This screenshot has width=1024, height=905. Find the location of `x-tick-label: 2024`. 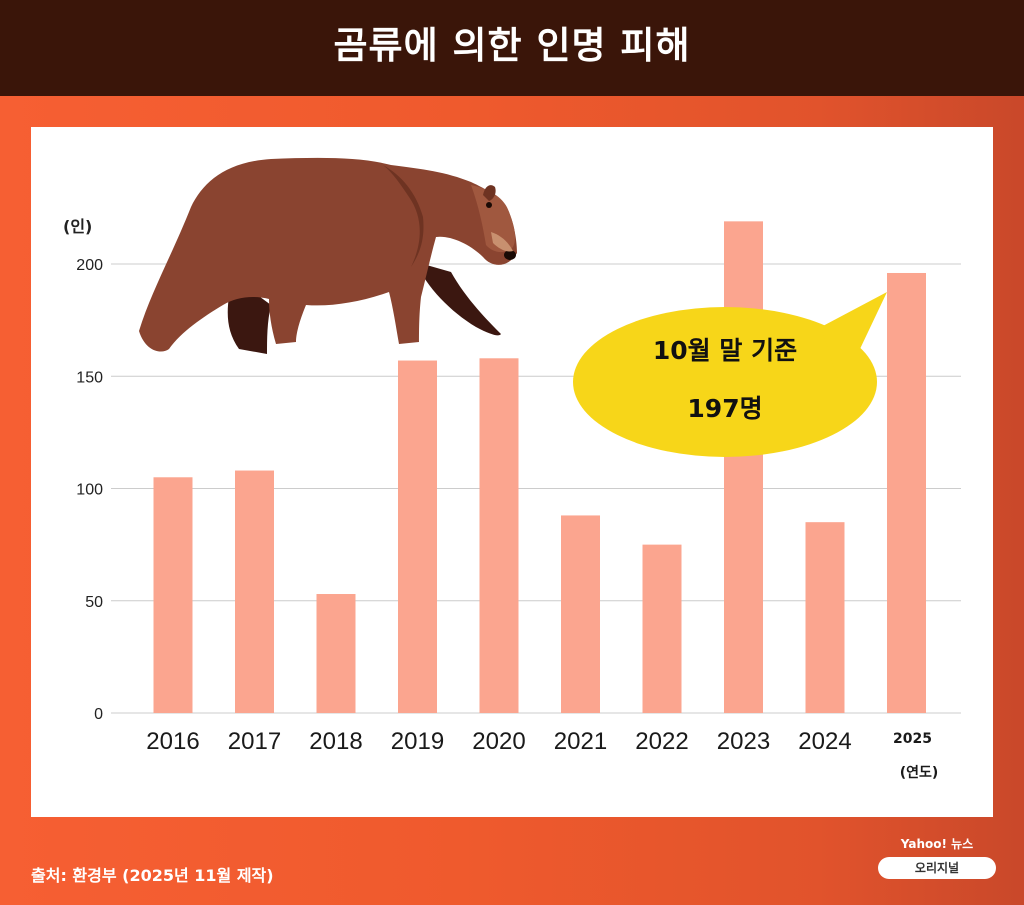

x-tick-label: 2024 is located at coordinates (824, 741).